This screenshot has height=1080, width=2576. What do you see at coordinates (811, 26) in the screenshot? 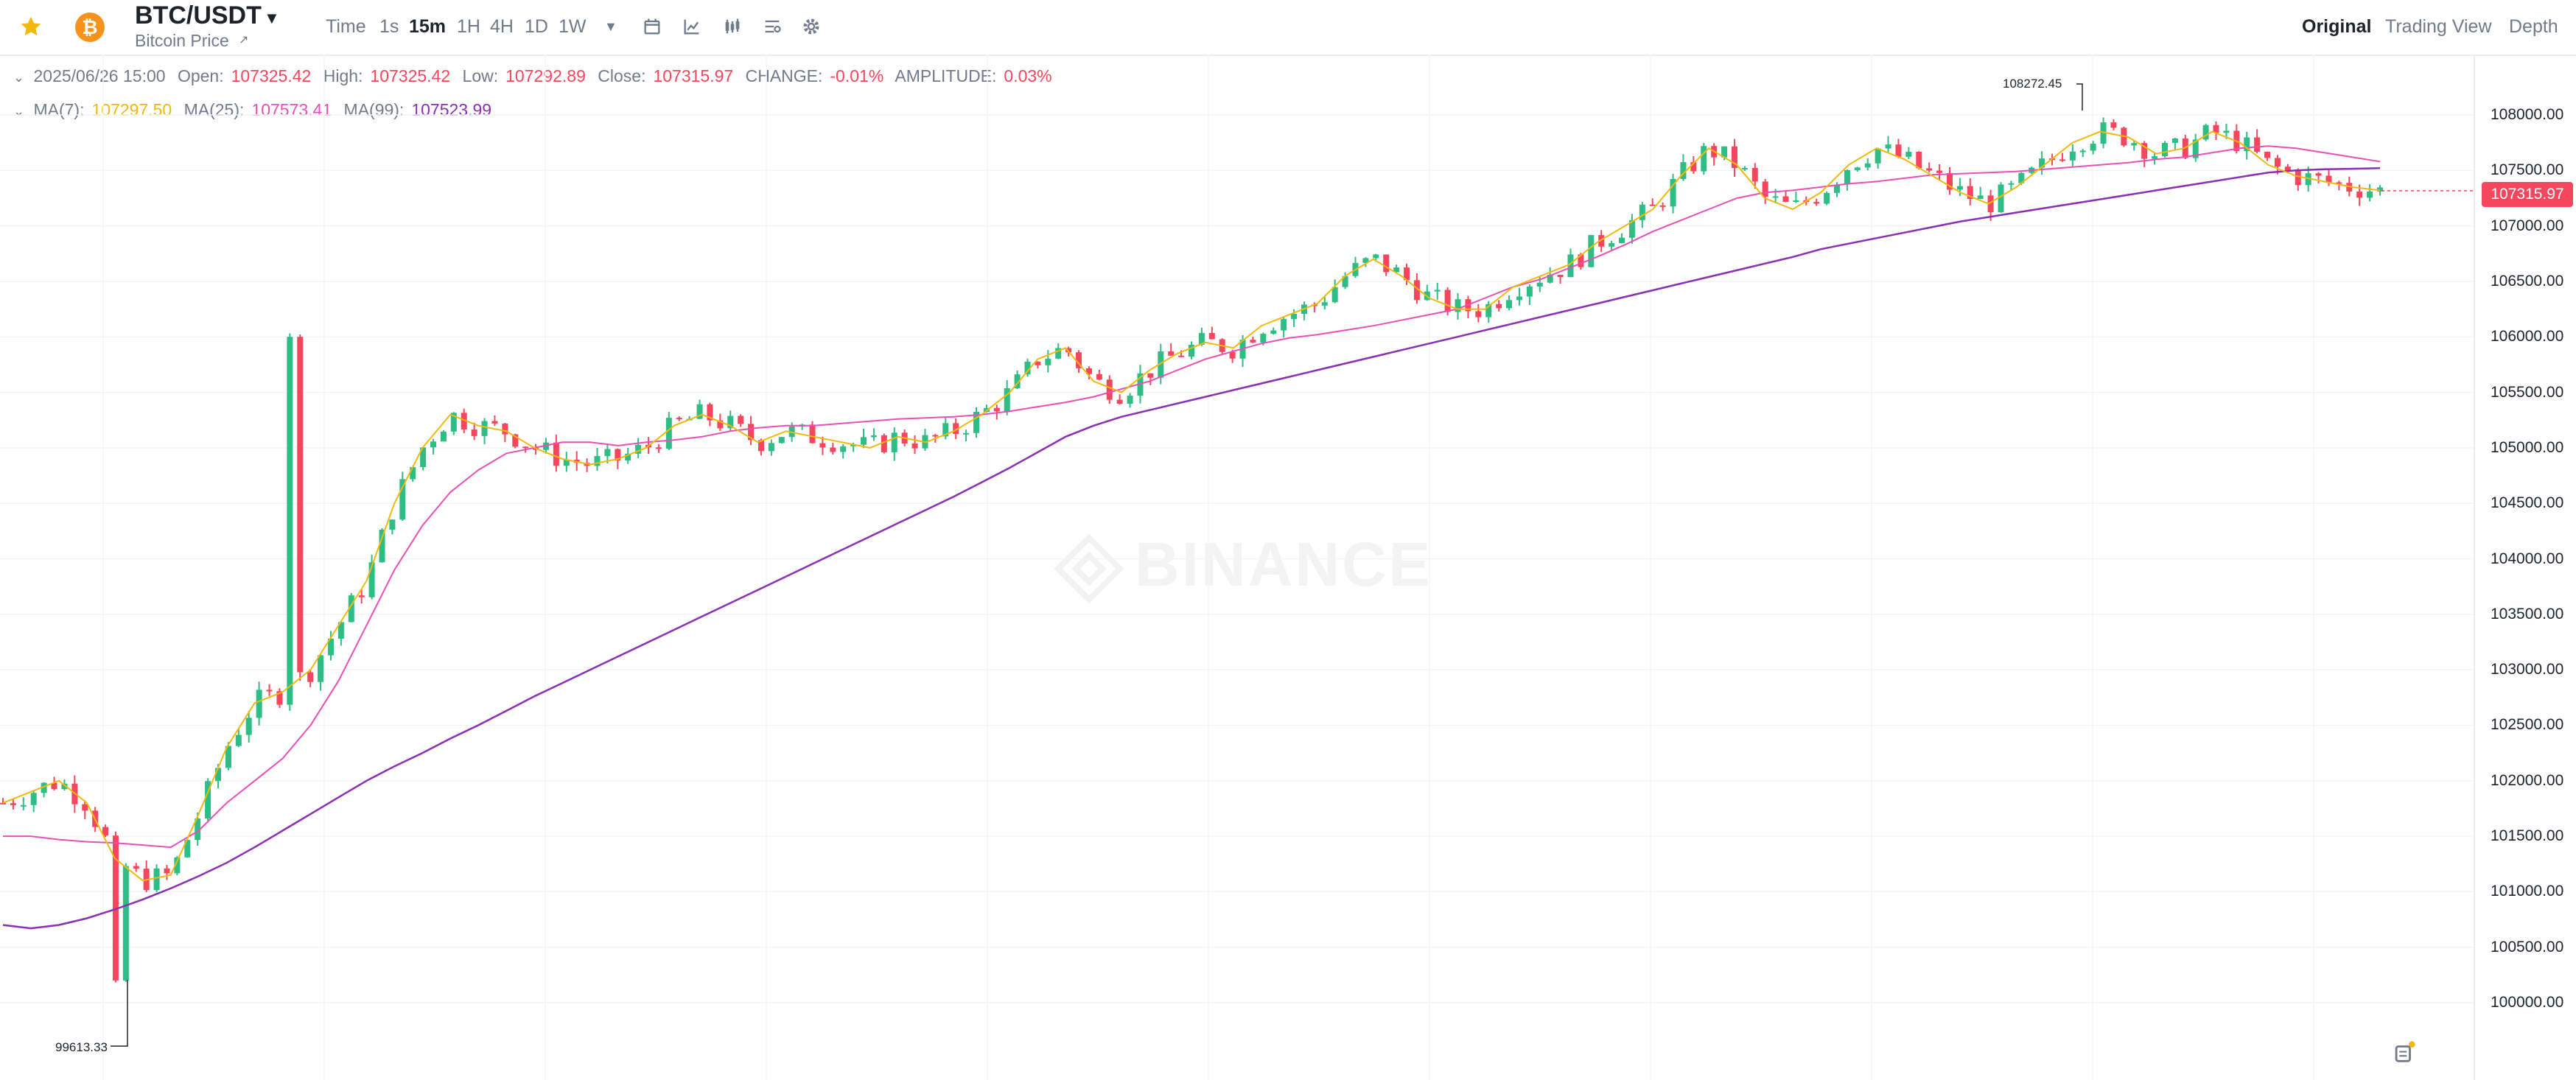
I see `gear-icon` at bounding box center [811, 26].